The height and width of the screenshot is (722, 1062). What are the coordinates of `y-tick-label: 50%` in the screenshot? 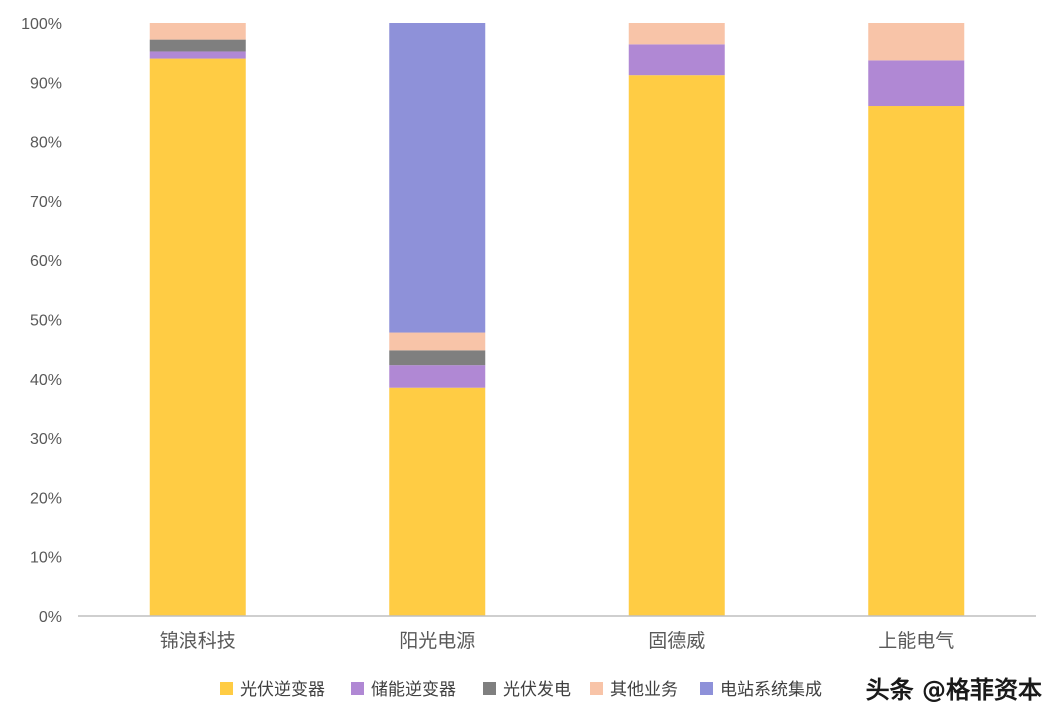 It's located at (46, 321).